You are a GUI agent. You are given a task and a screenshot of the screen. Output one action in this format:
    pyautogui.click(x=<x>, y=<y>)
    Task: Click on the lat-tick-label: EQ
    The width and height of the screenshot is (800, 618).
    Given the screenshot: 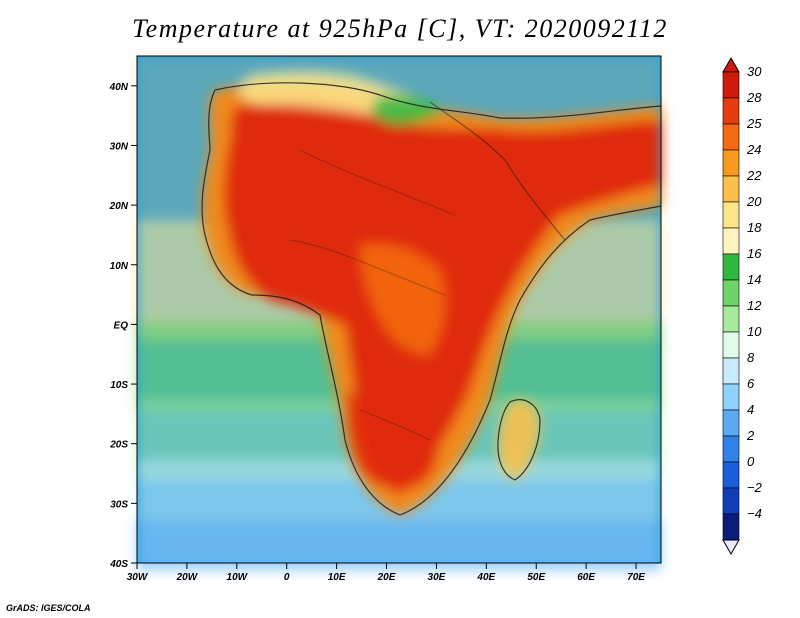 What is the action you would take?
    pyautogui.click(x=121, y=325)
    